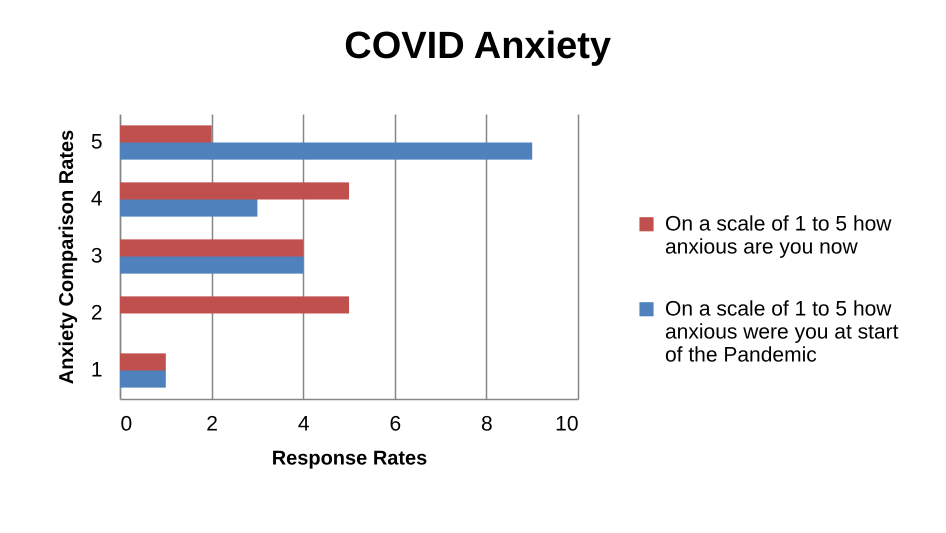 The image size is (946, 533). What do you see at coordinates (96, 256) in the screenshot?
I see `y-tick-label: 3` at bounding box center [96, 256].